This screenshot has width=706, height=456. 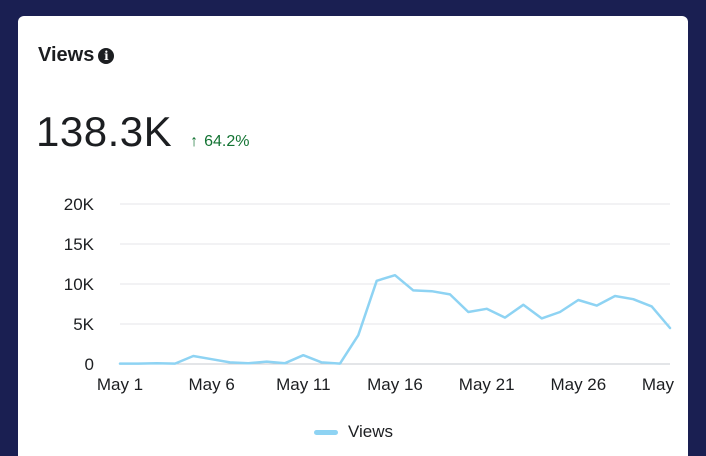 I want to click on info-circle-icon: i, so click(x=106, y=55).